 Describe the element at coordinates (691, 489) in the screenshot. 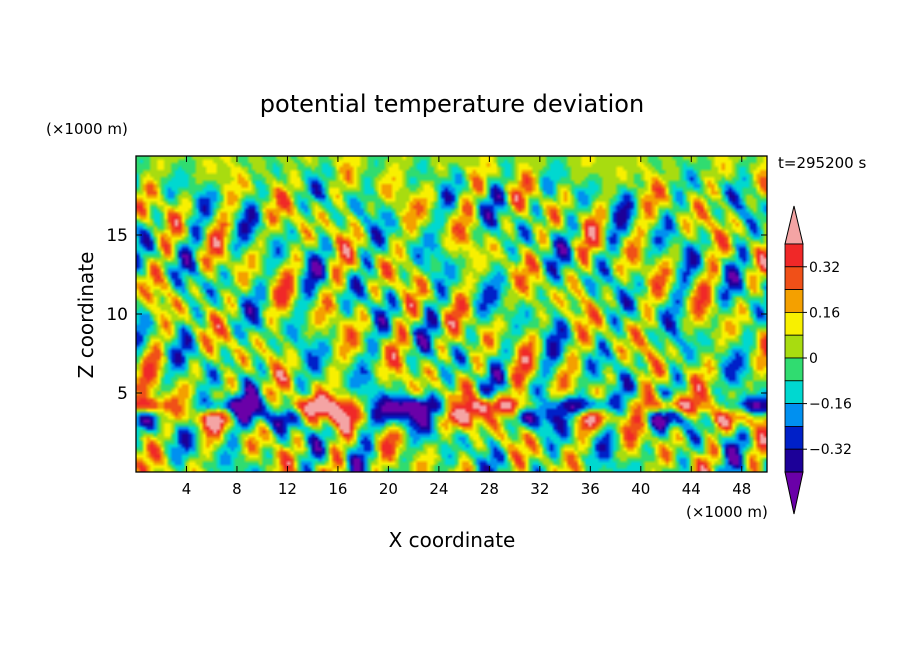

I see `x-tick-label: 44` at that location.